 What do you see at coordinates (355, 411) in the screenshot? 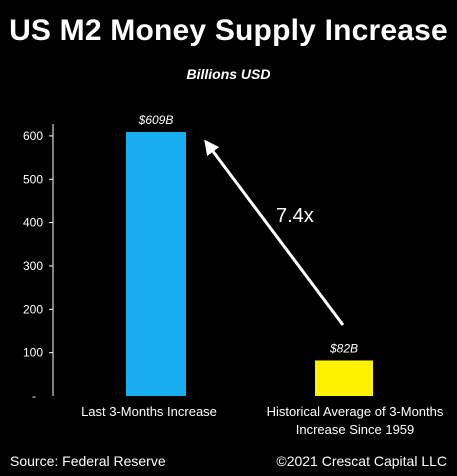
I see `x-category-label: Historical Average of 3-Months` at bounding box center [355, 411].